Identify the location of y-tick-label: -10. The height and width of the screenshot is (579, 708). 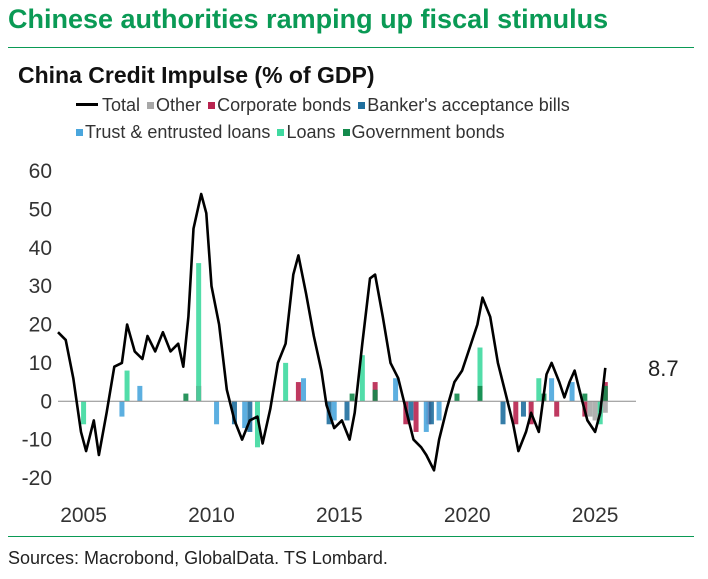
(37, 440).